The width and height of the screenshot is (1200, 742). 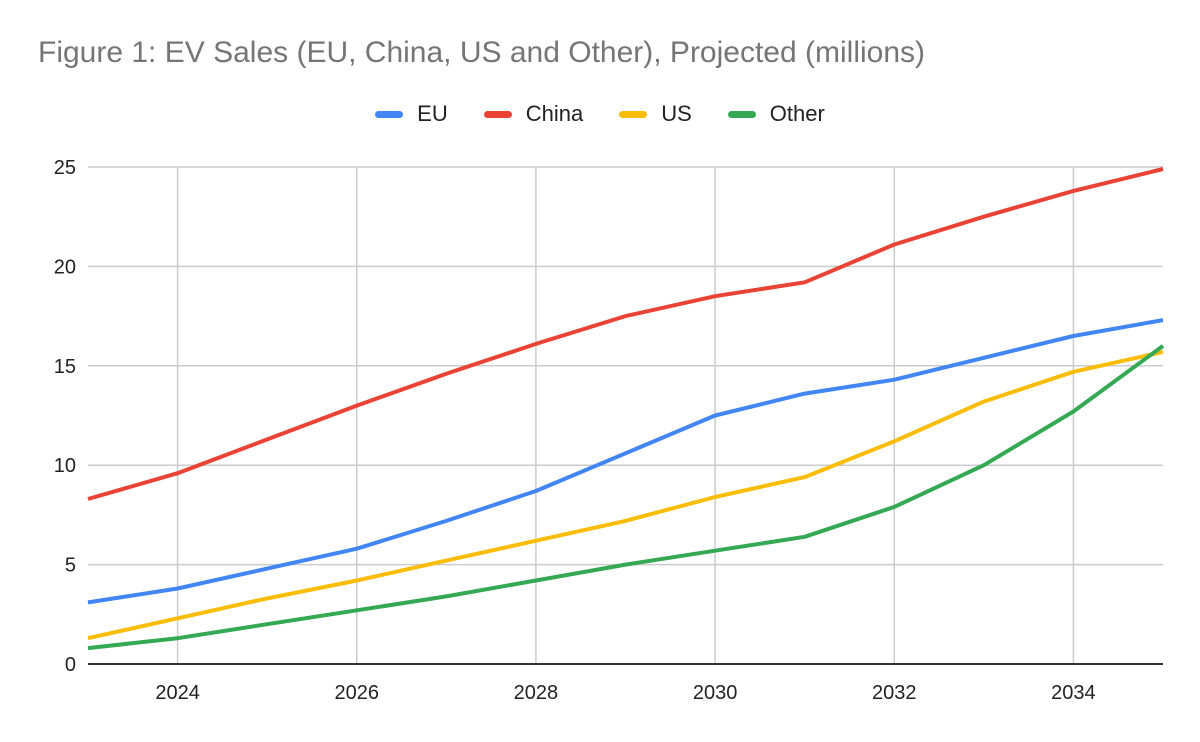 What do you see at coordinates (655, 114) in the screenshot?
I see `legend-item-us: US` at bounding box center [655, 114].